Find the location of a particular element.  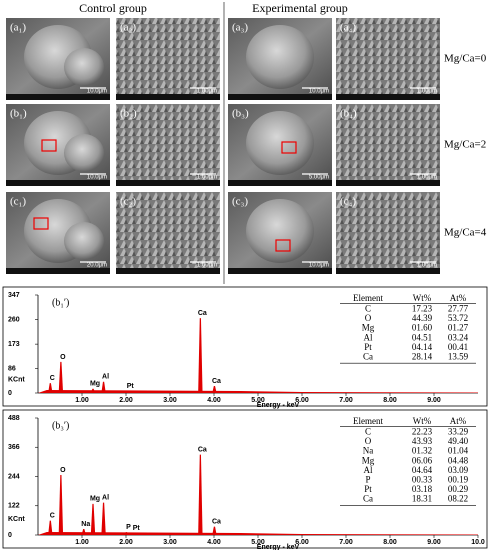

sem-image: (a₂) 1.00μm is located at coordinates (168, 59).